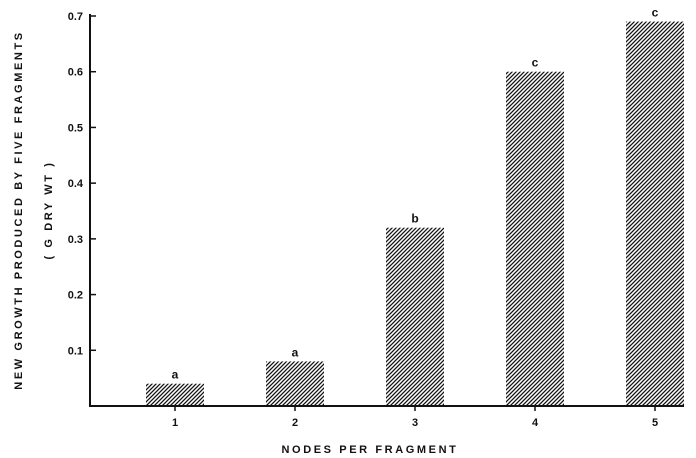 This screenshot has height=458, width=696. Describe the element at coordinates (75, 296) in the screenshot. I see `y-tick-label-0.2: 0.2` at that location.